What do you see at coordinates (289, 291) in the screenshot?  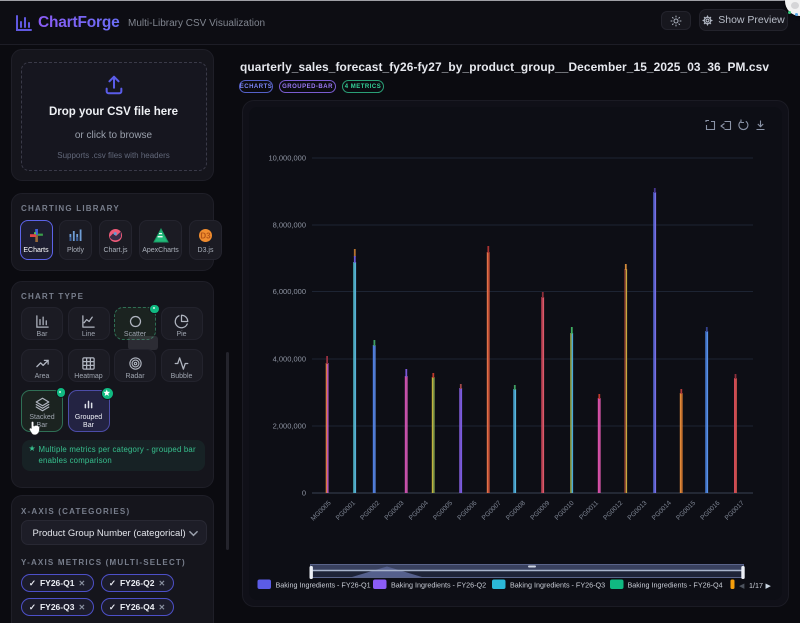 I see `svg-text: 6,000,000` at bounding box center [289, 291].